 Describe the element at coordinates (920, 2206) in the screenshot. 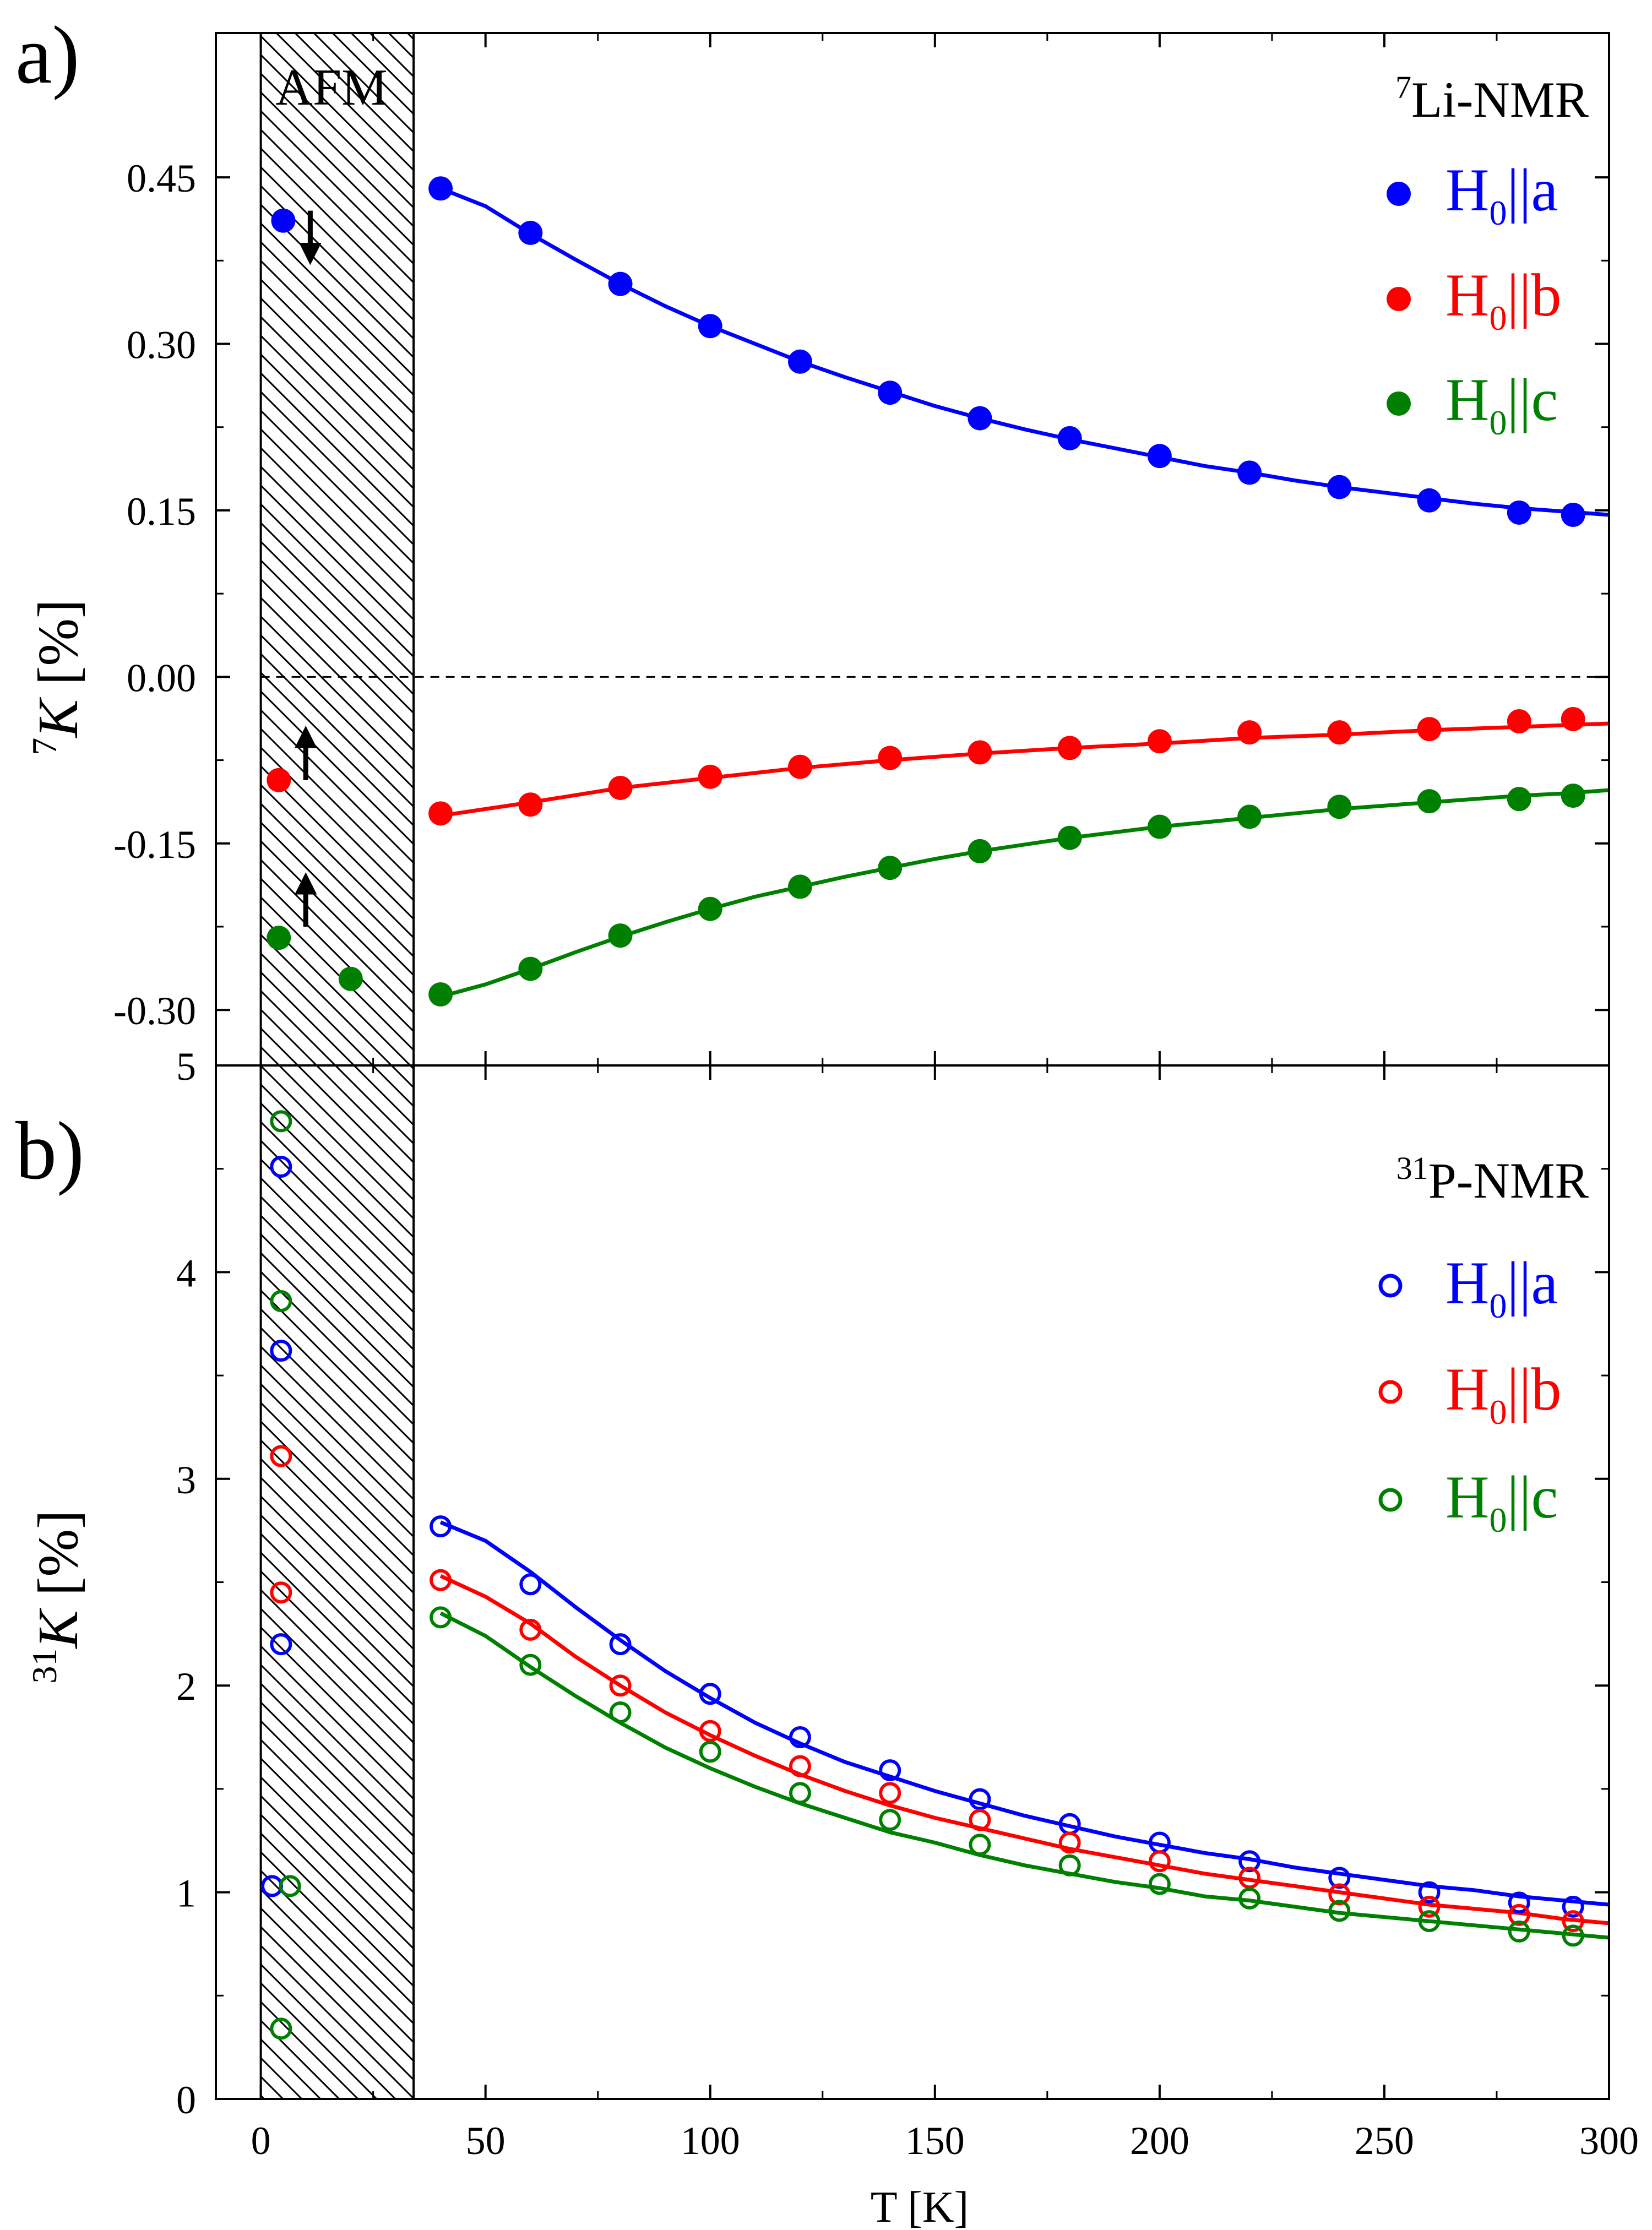

I see `x-axis-label: T [K]` at that location.